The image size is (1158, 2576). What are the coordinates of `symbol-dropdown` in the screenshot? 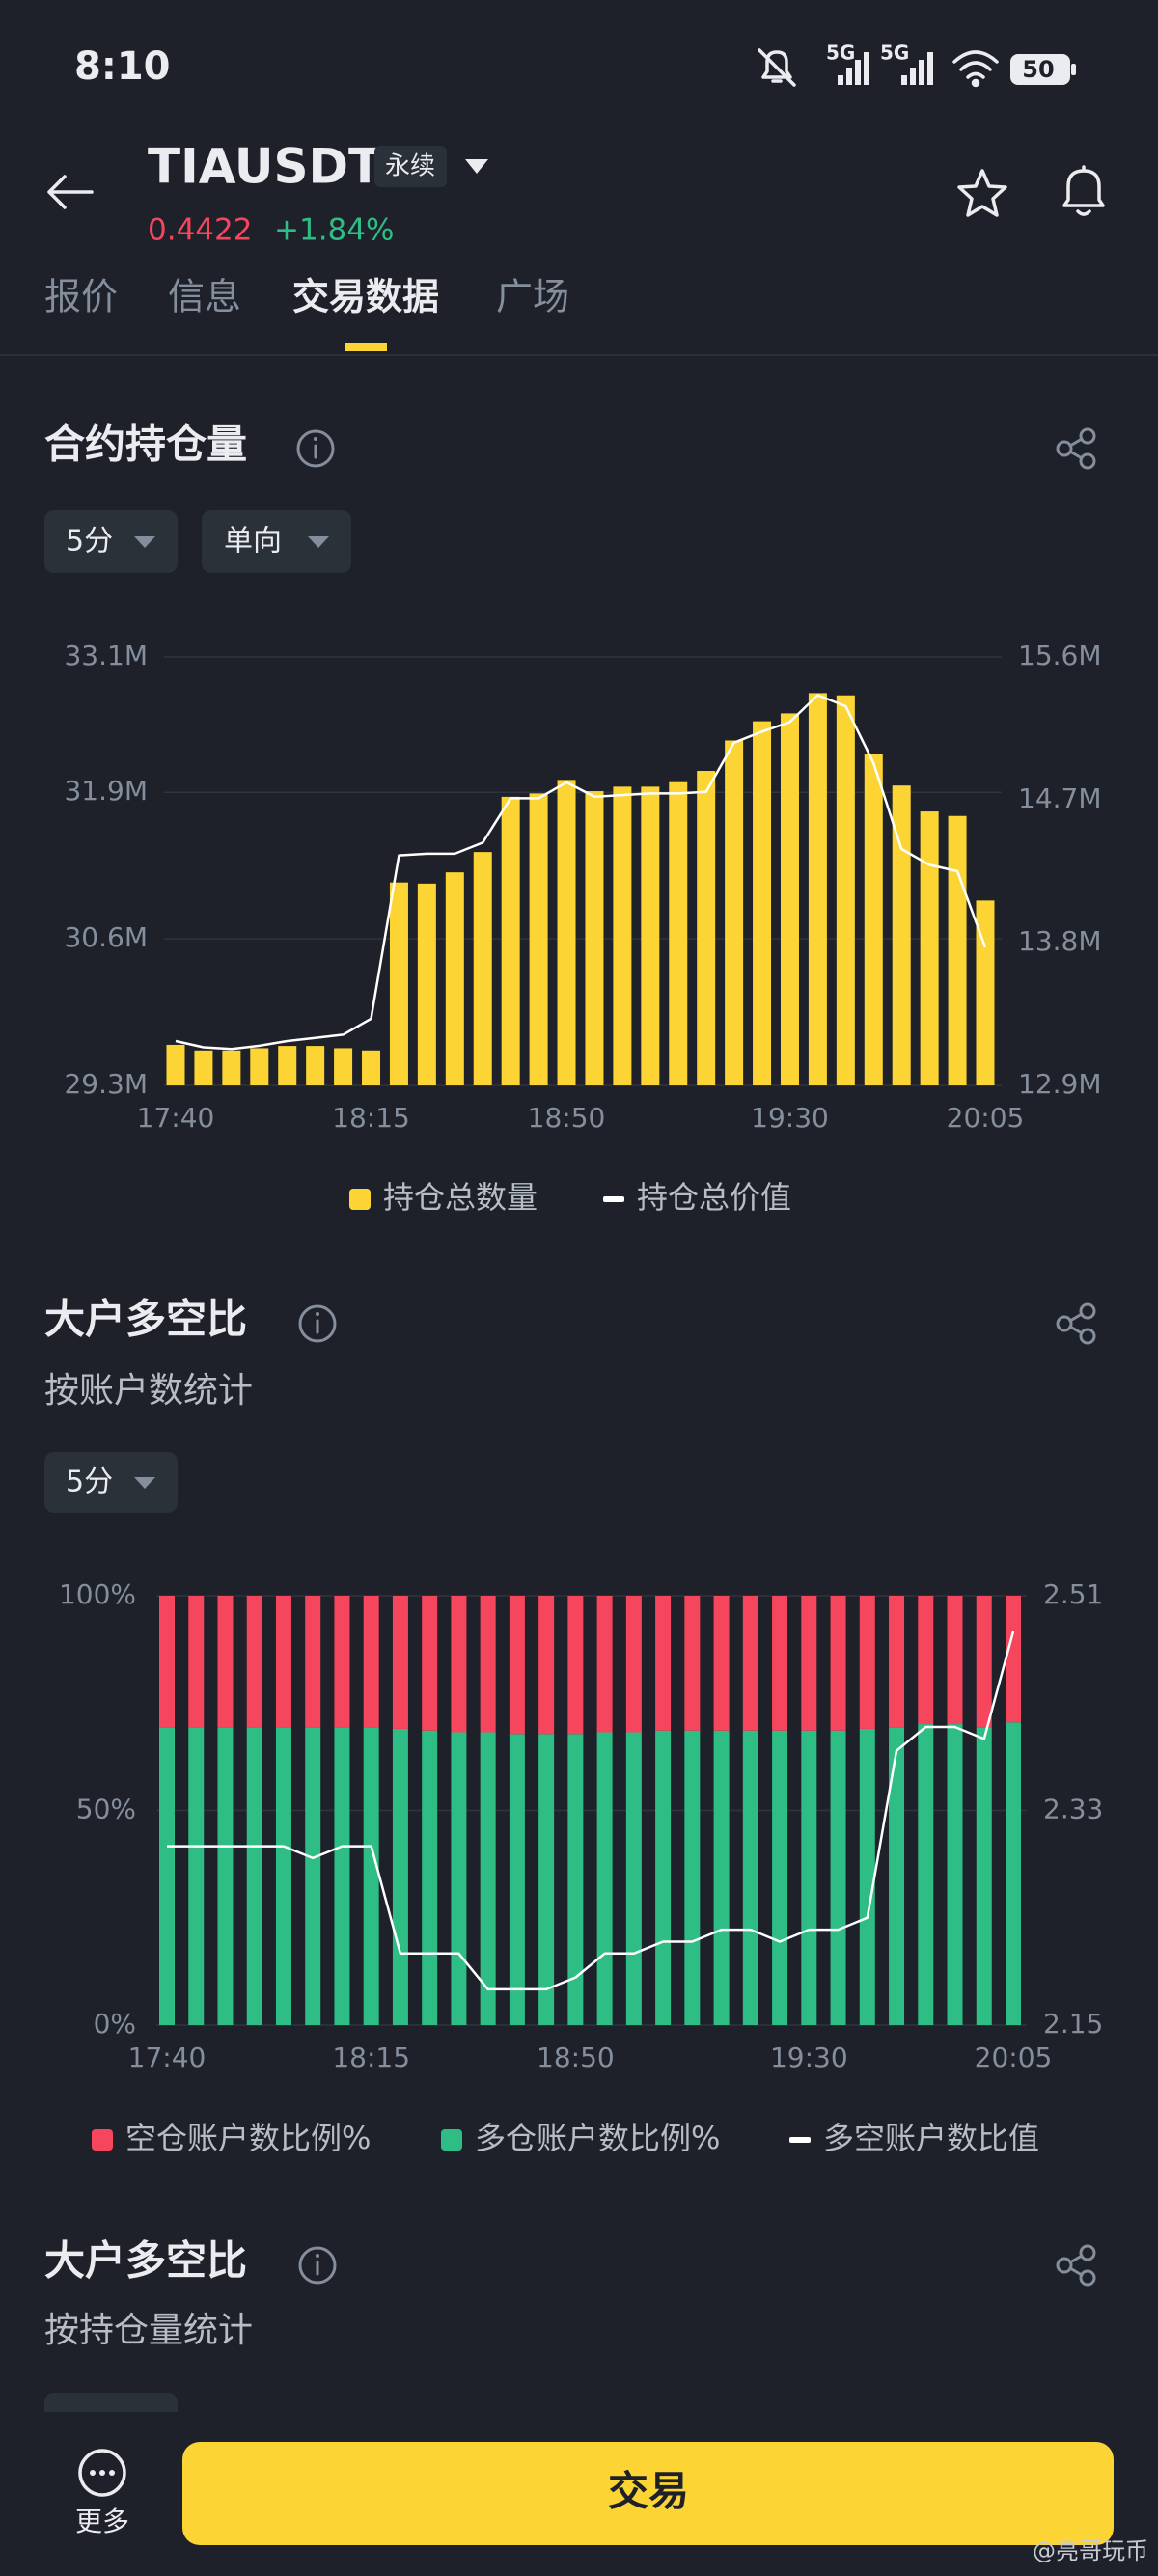 It's located at (476, 167).